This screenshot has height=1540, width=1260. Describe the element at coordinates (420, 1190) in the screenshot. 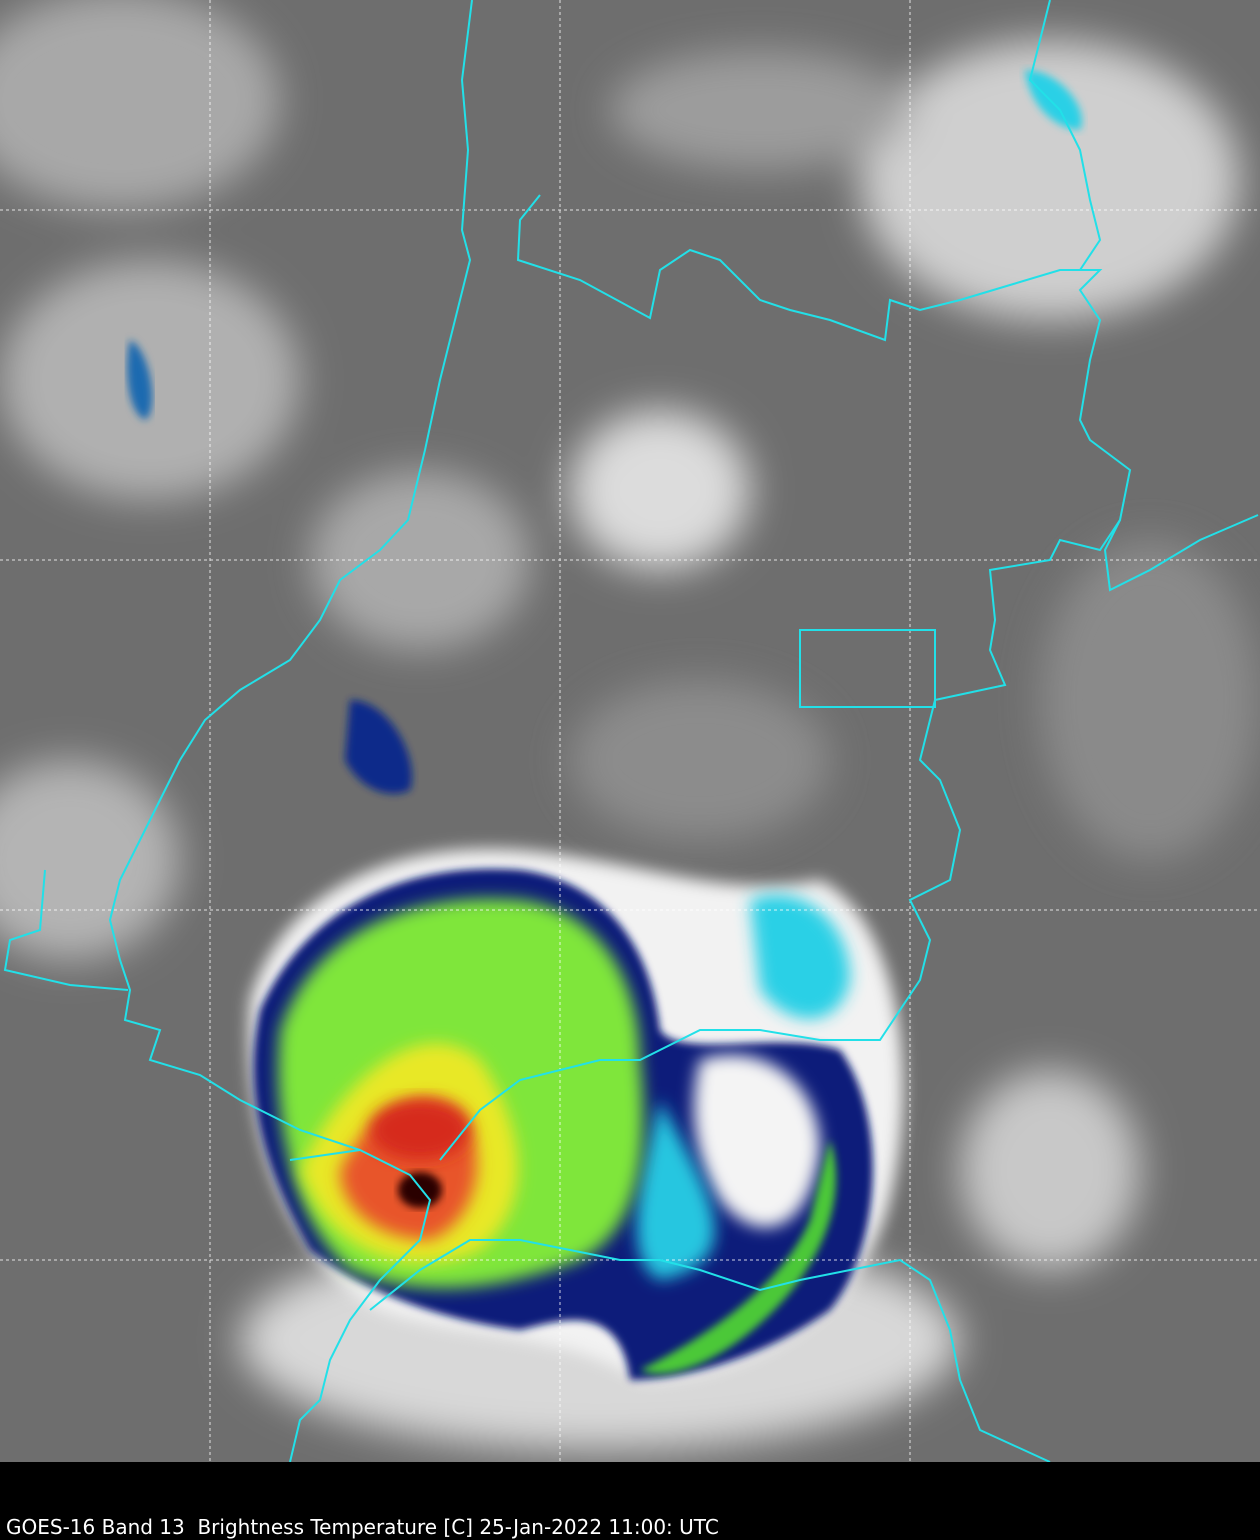

I see `storm-core` at that location.